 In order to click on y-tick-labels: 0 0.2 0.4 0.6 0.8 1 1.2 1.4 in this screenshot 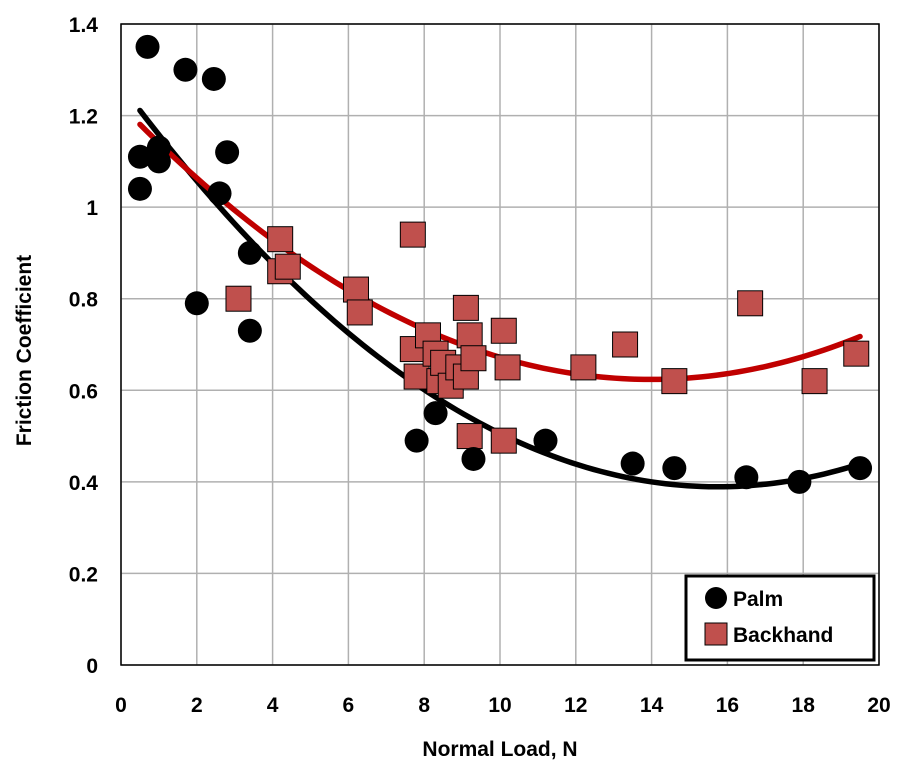, I will do `click(84, 346)`.